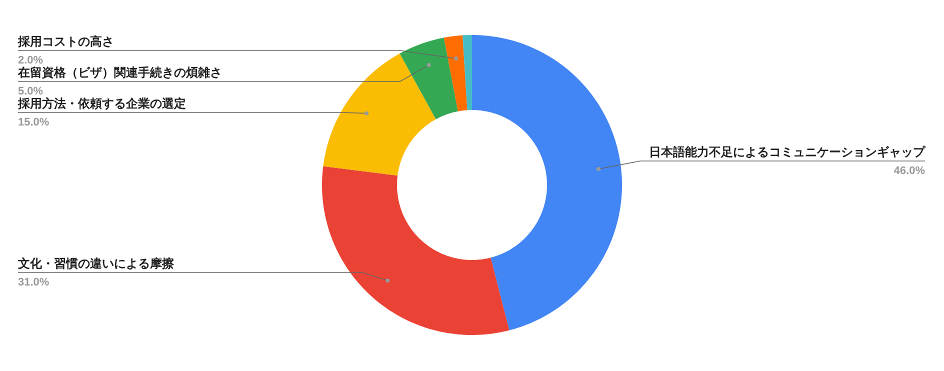 Image resolution: width=944 pixels, height=371 pixels. What do you see at coordinates (96, 263) in the screenshot?
I see `slice-label: 文化・習慣の違いによる摩擦` at bounding box center [96, 263].